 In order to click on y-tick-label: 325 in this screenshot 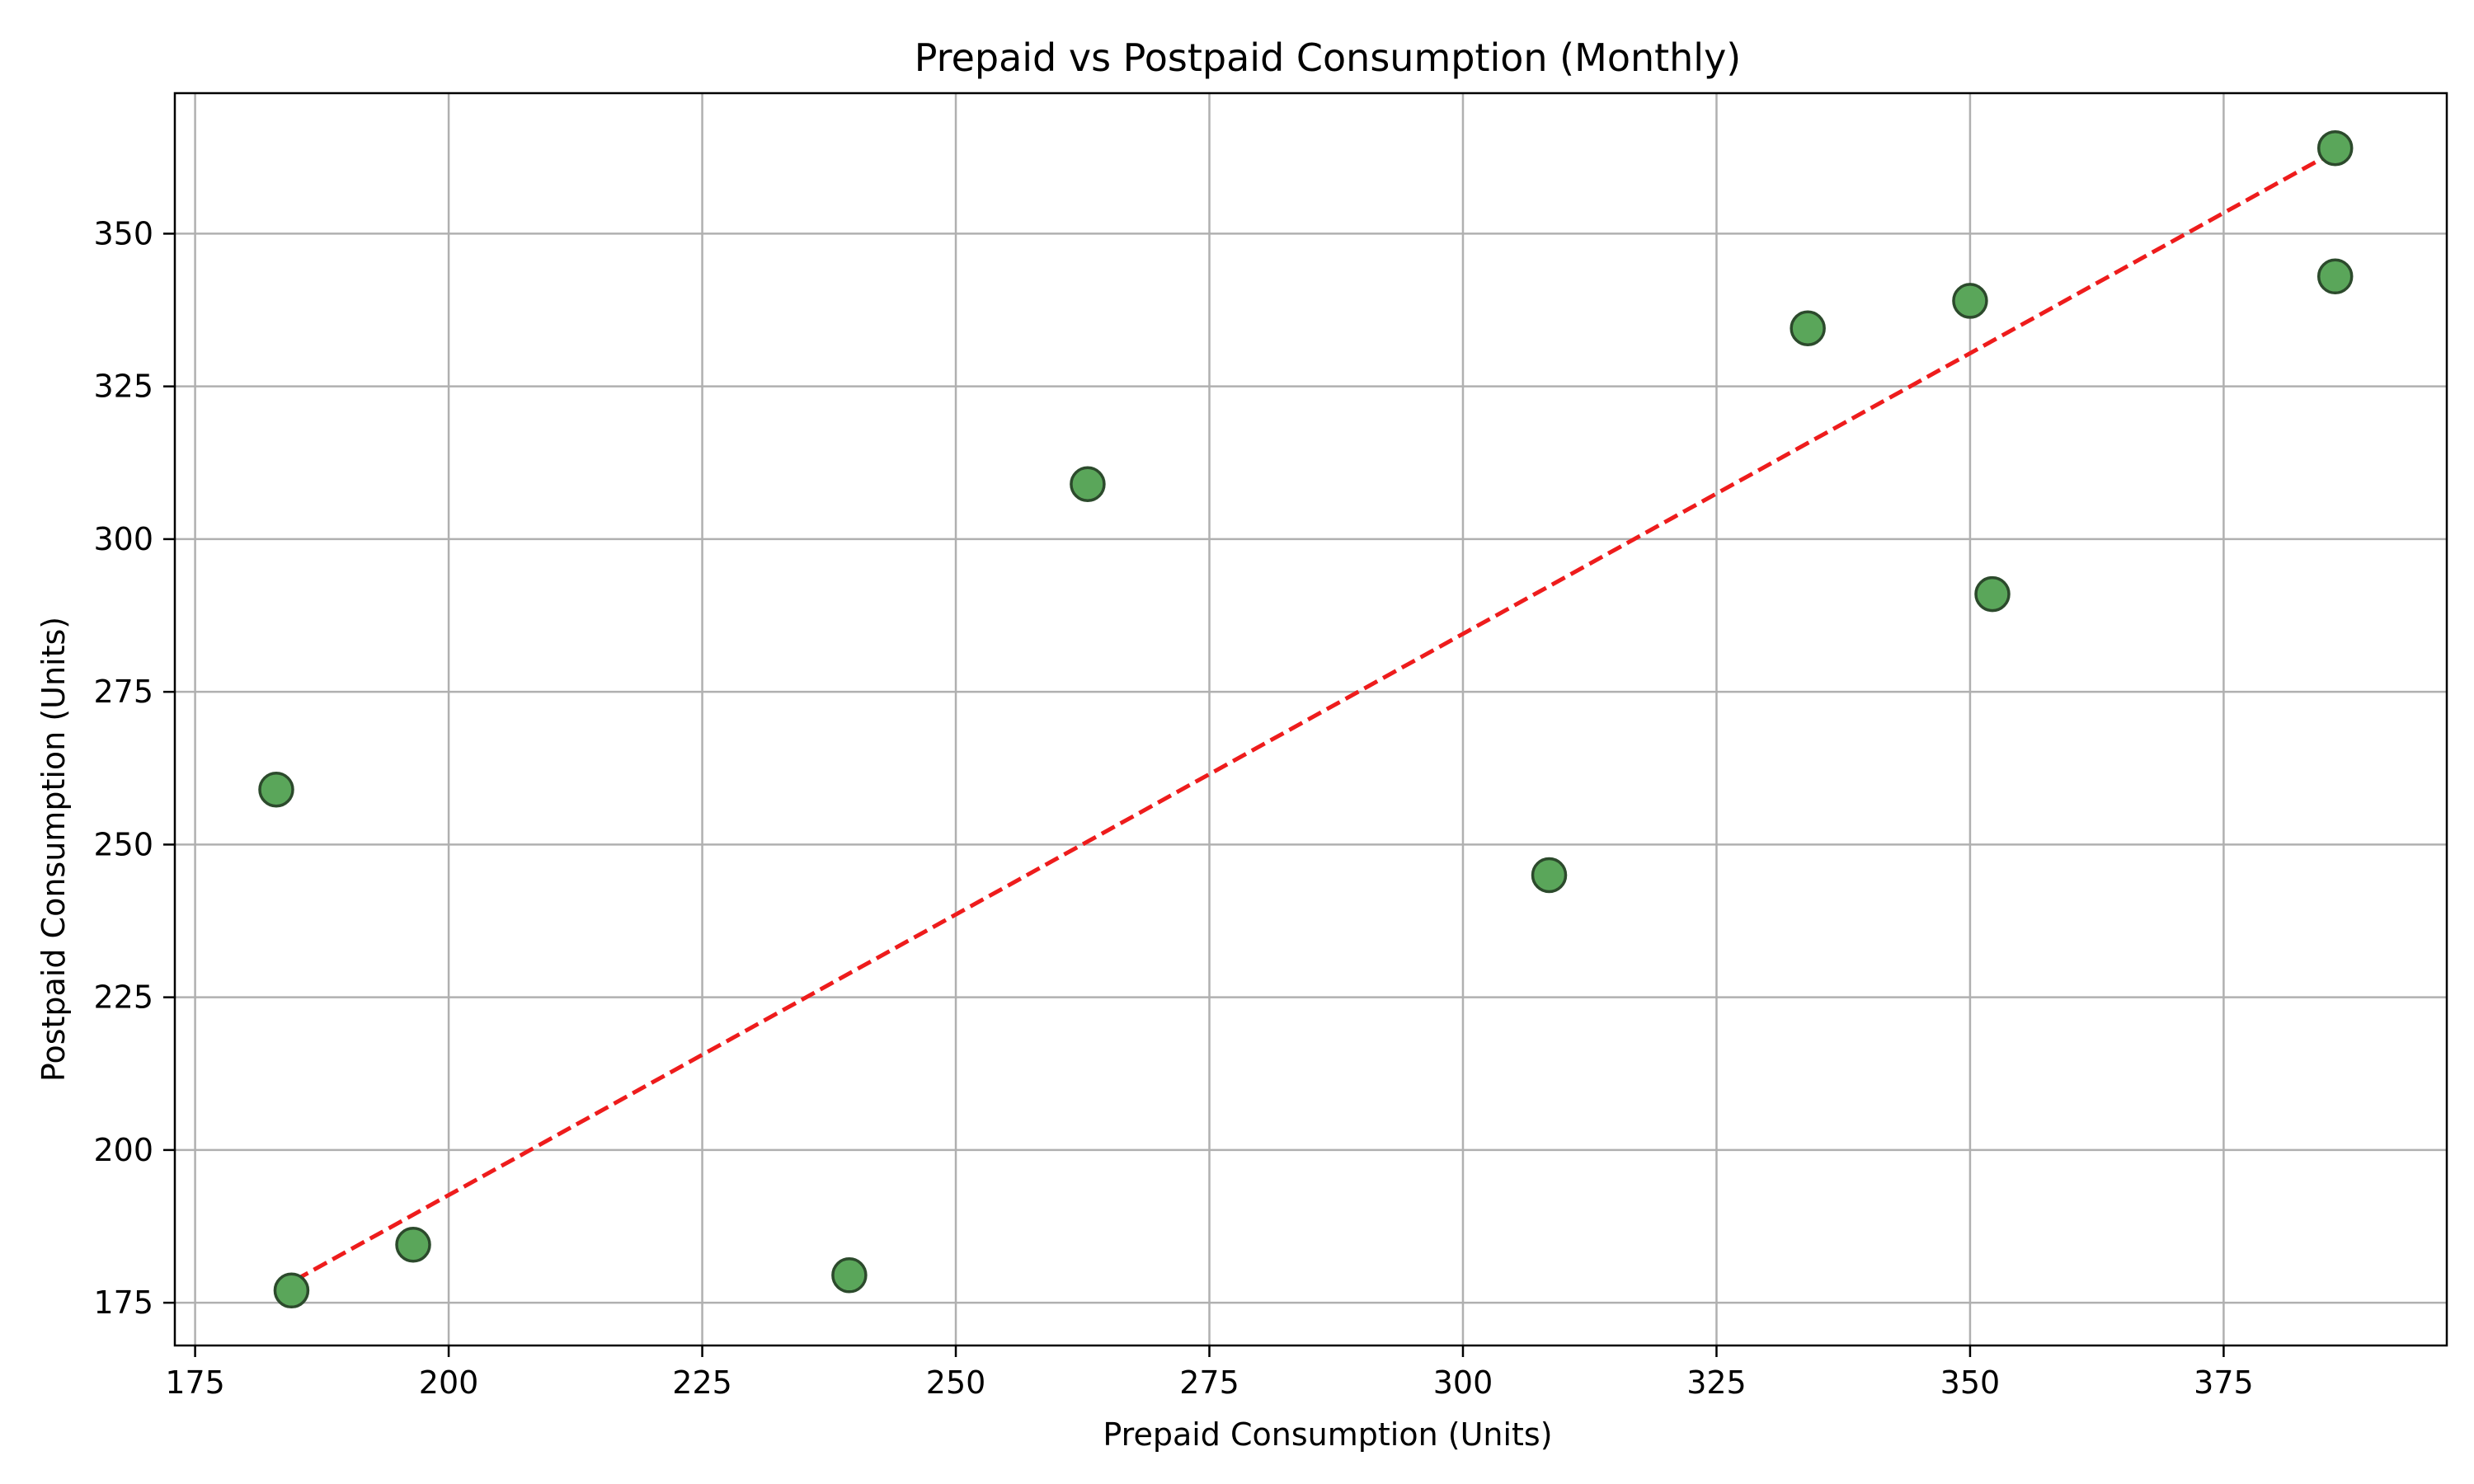, I will do `click(123, 387)`.